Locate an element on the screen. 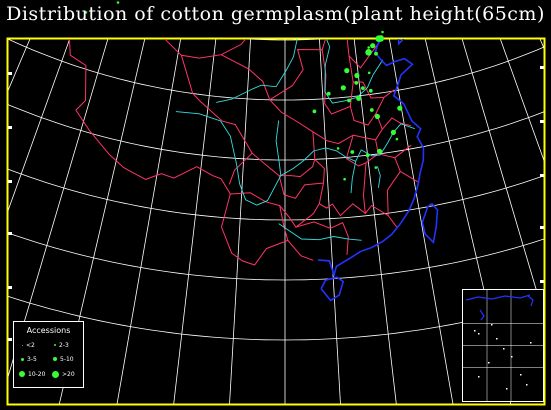 The image size is (551, 410). legend-label: <2 is located at coordinates (30, 345).